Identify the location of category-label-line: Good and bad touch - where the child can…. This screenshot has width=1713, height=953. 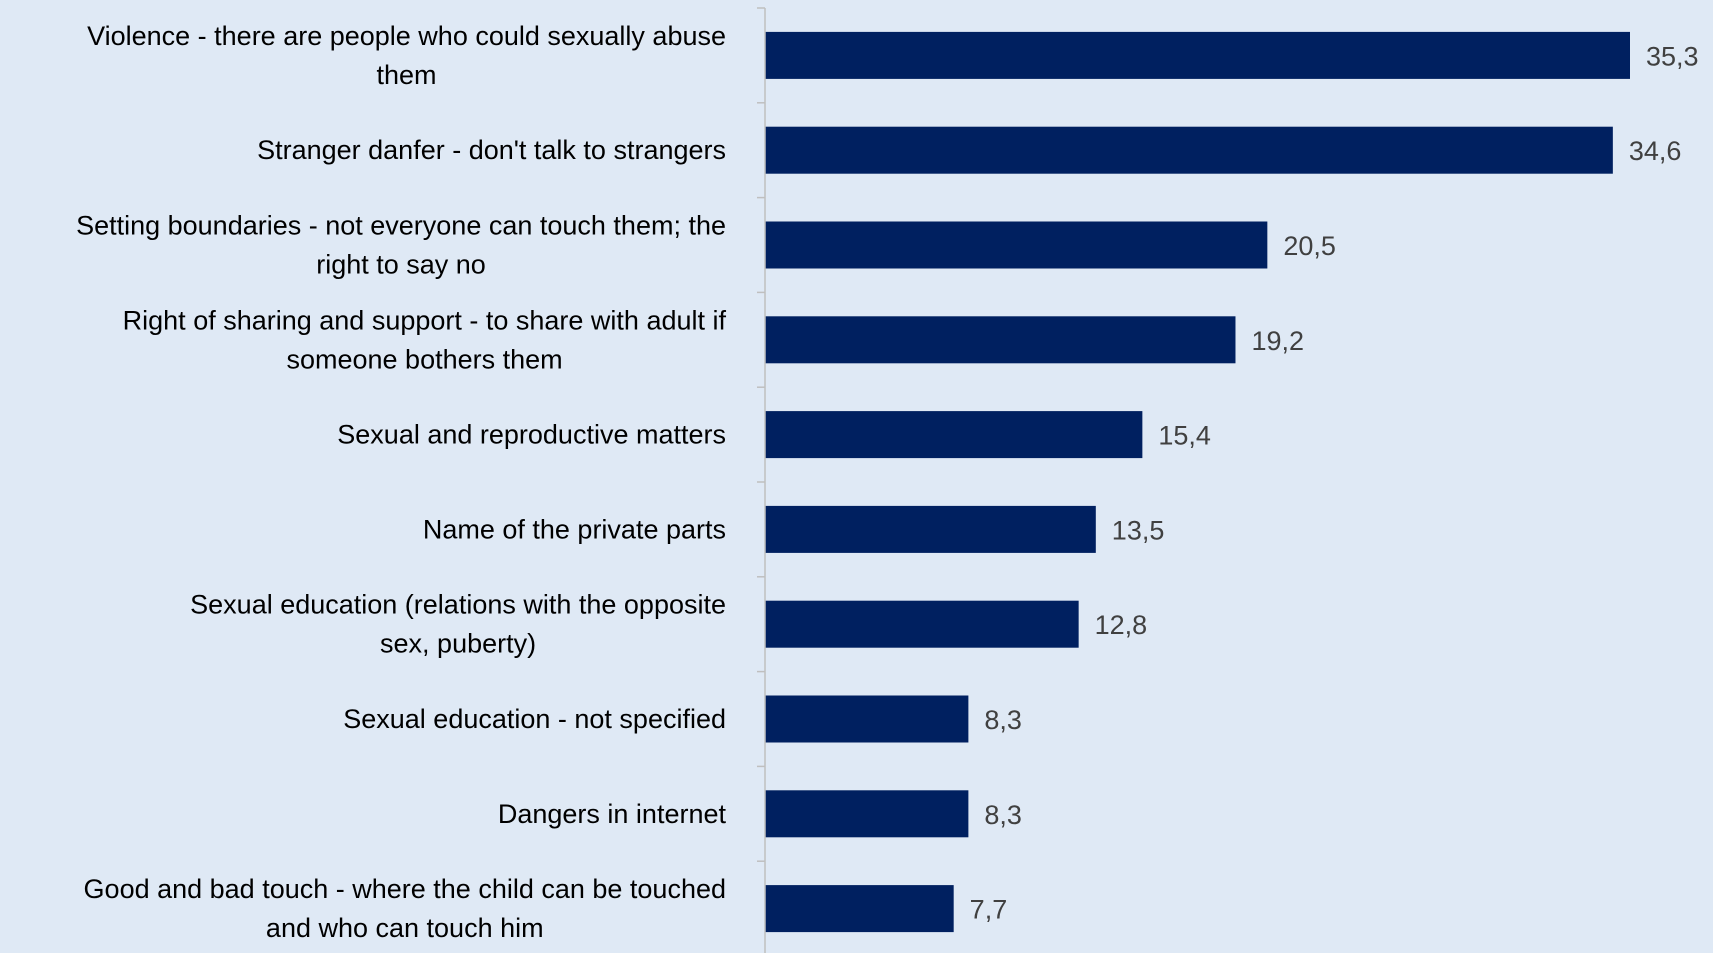
(405, 889).